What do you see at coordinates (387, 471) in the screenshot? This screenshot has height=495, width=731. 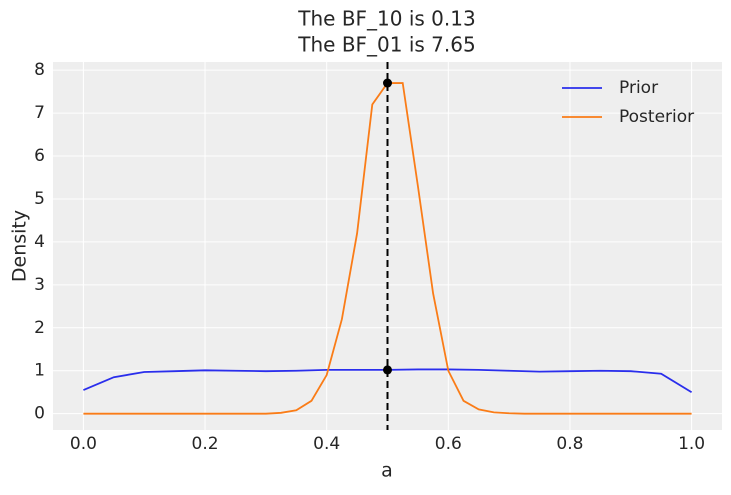 I see `x-axis-label: a` at bounding box center [387, 471].